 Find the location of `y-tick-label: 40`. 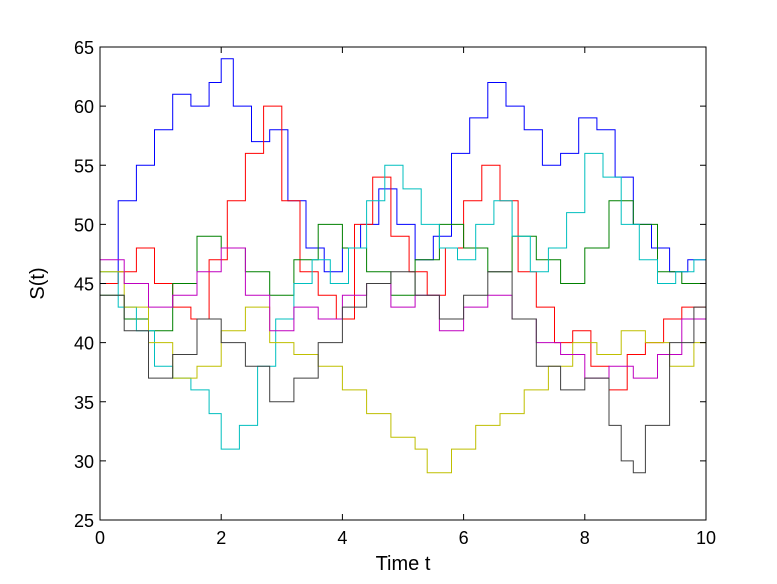

y-tick-label: 40 is located at coordinates (84, 344).